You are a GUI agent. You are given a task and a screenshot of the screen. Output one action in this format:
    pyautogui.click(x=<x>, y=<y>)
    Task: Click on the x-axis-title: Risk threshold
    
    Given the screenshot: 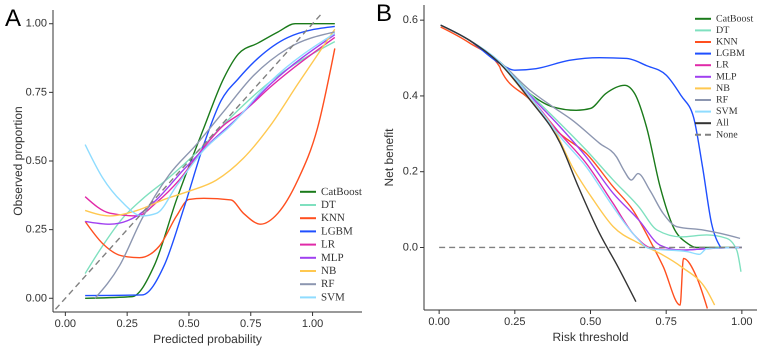 What is the action you would take?
    pyautogui.click(x=590, y=337)
    